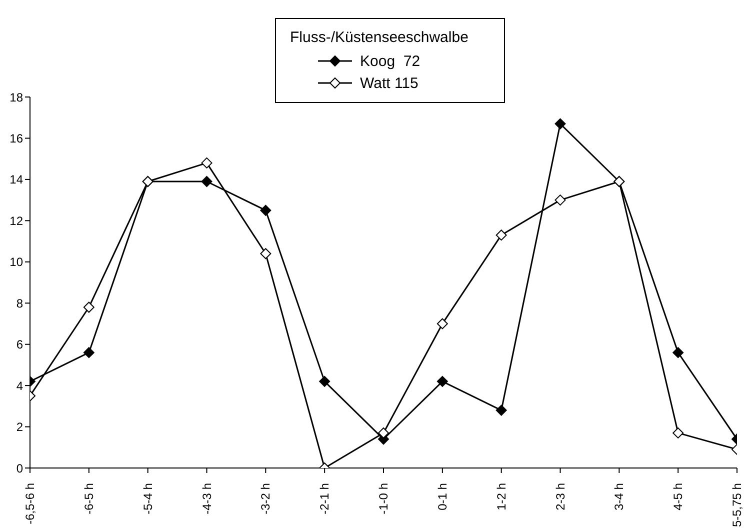 The image size is (751, 528). I want to click on legend-label: Watt 115, so click(389, 83).